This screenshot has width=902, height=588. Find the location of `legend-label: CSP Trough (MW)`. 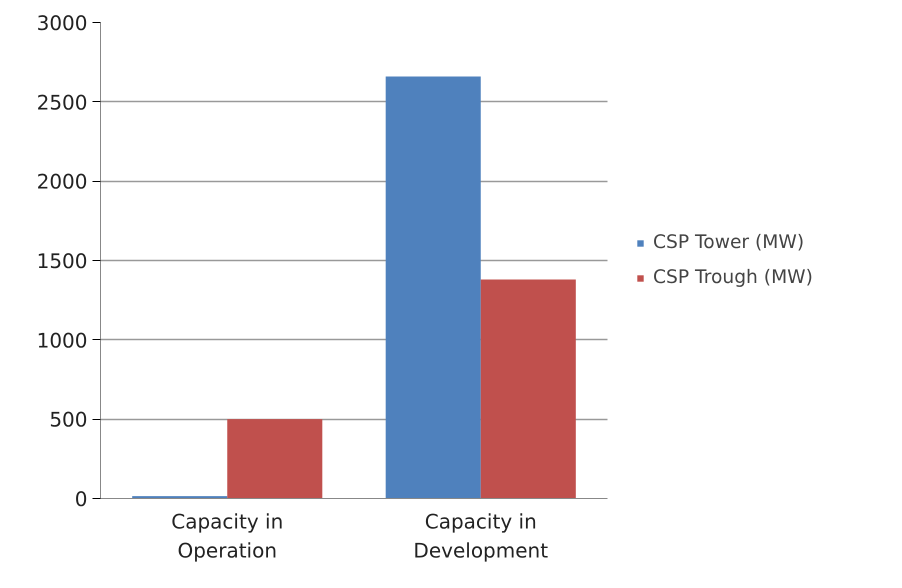

legend-label: CSP Trough (MW) is located at coordinates (733, 277).